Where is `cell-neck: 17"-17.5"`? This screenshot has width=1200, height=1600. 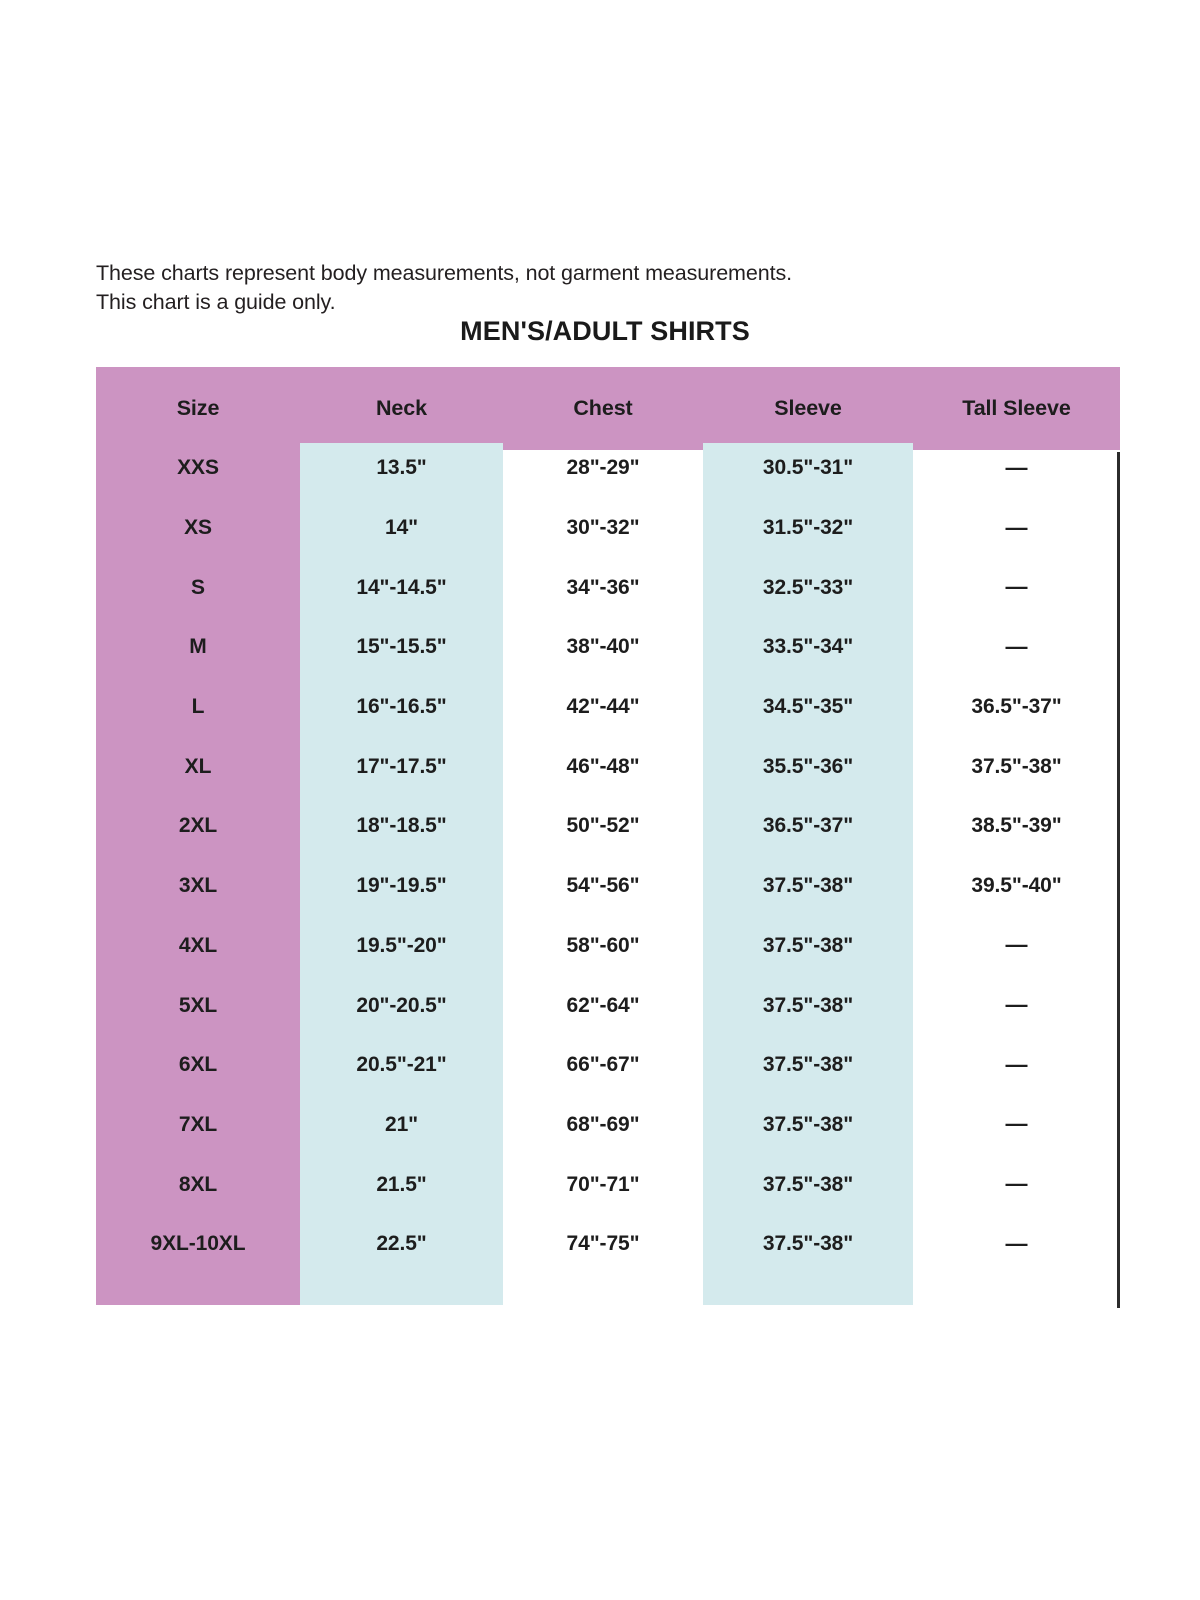
cell-neck: 17"-17.5" is located at coordinates (401, 766).